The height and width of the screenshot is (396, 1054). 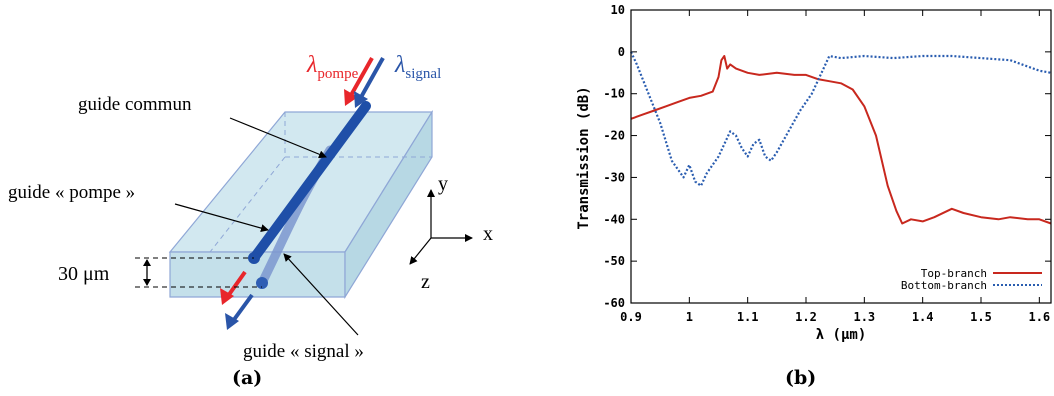 I want to click on legend-label: Top-branch, so click(x=954, y=273).